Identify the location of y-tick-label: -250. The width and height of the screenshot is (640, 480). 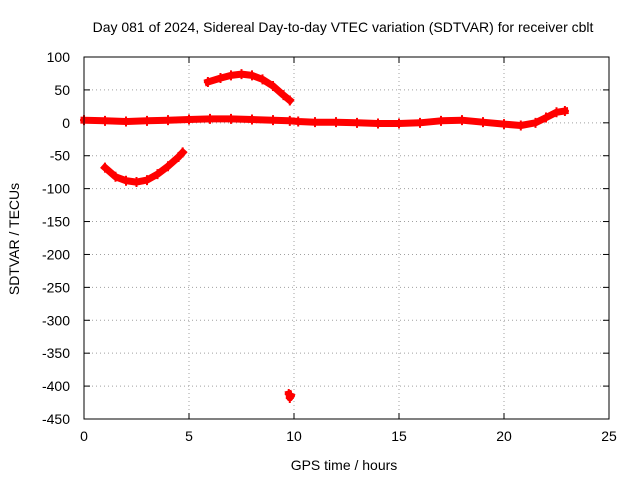
(56, 287).